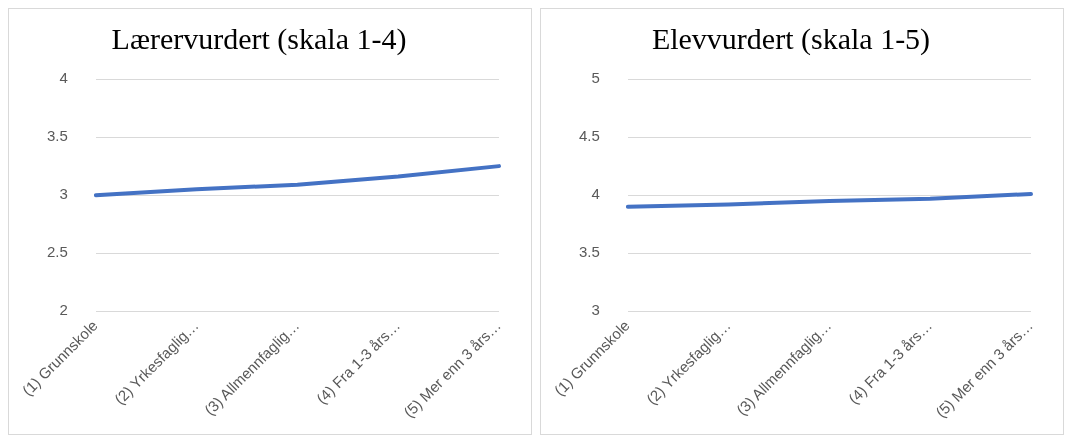  Describe the element at coordinates (63, 310) in the screenshot. I see `y-tick-label: 2` at that location.